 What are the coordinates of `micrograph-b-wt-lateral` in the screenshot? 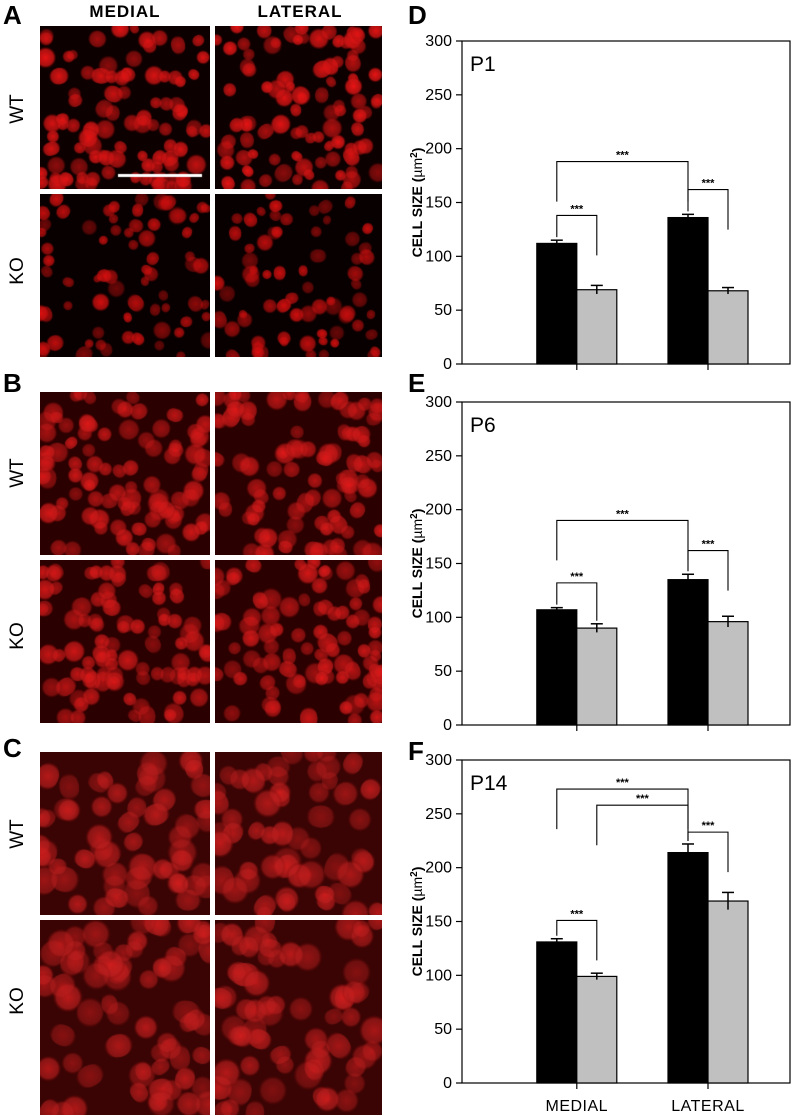 It's located at (298, 473).